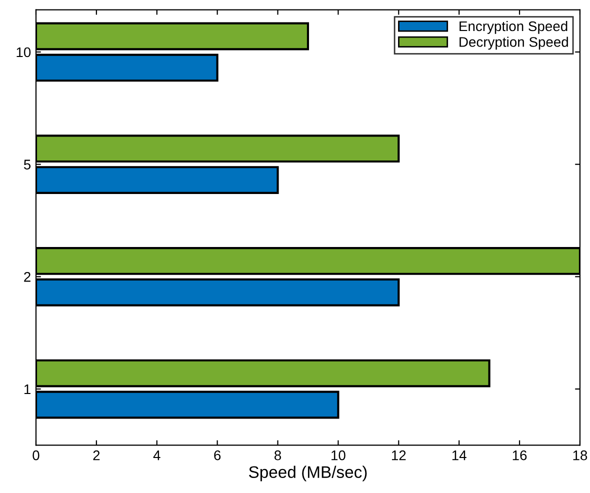  What do you see at coordinates (27, 389) in the screenshot?
I see `y-tick-label: 1` at bounding box center [27, 389].